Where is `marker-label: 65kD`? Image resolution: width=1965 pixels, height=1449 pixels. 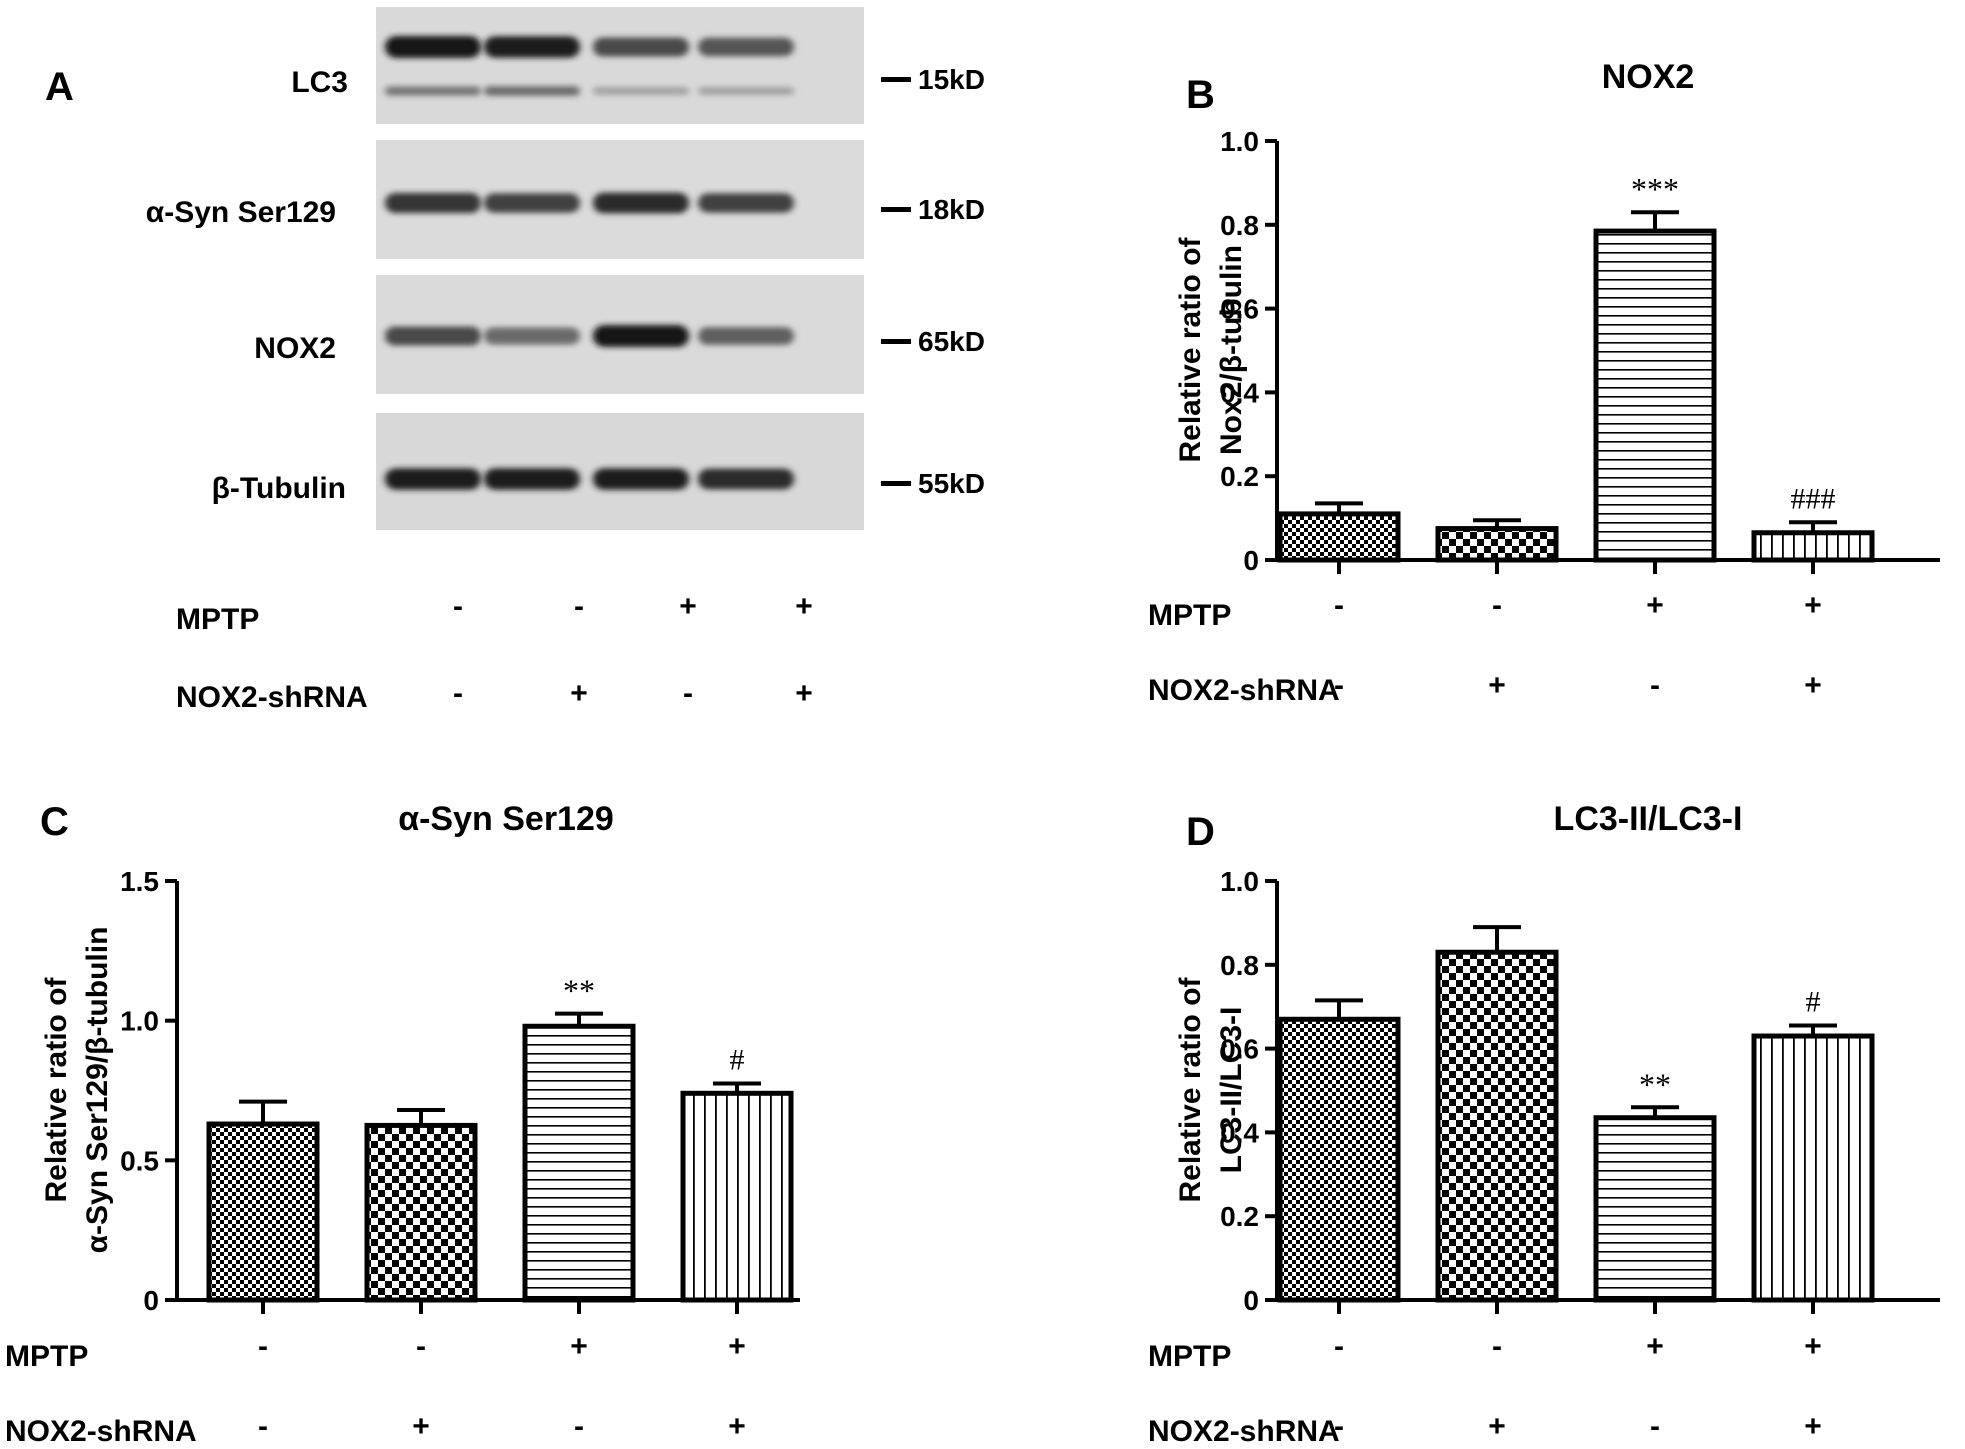
marker-label: 65kD is located at coordinates (951, 341).